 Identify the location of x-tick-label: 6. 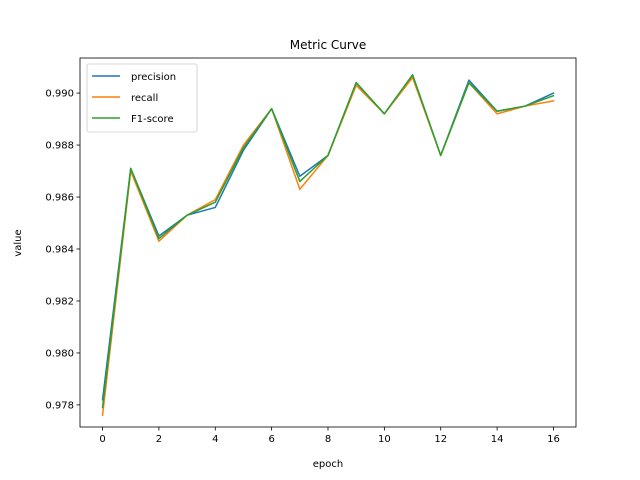
(271, 439).